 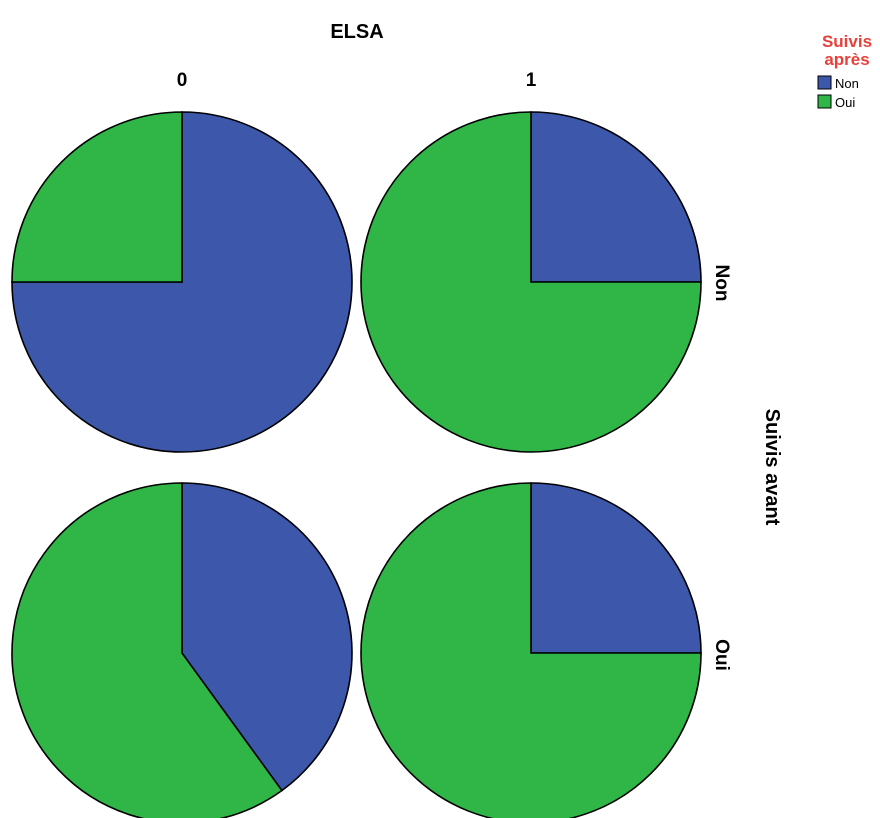 I want to click on column-label-0: 0, so click(x=182, y=80).